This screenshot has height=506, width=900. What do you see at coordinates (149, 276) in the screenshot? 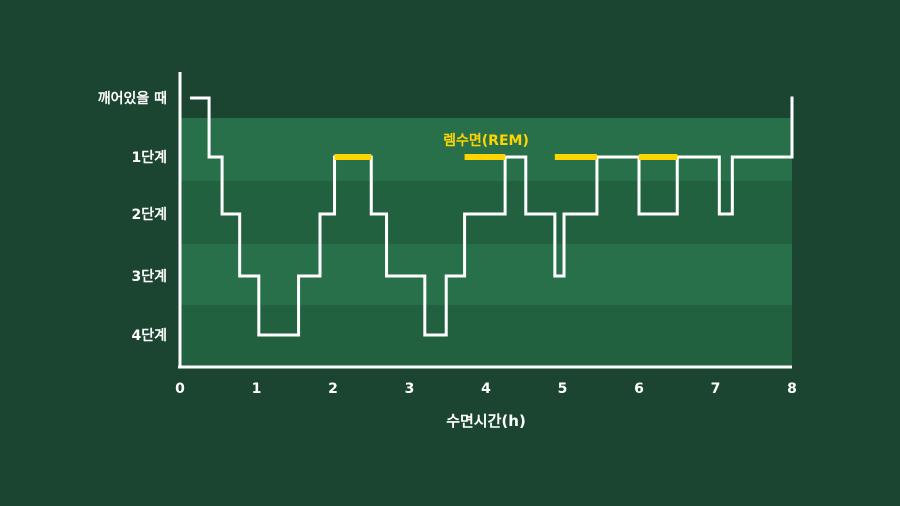
I see `y-label: 3단계` at bounding box center [149, 276].